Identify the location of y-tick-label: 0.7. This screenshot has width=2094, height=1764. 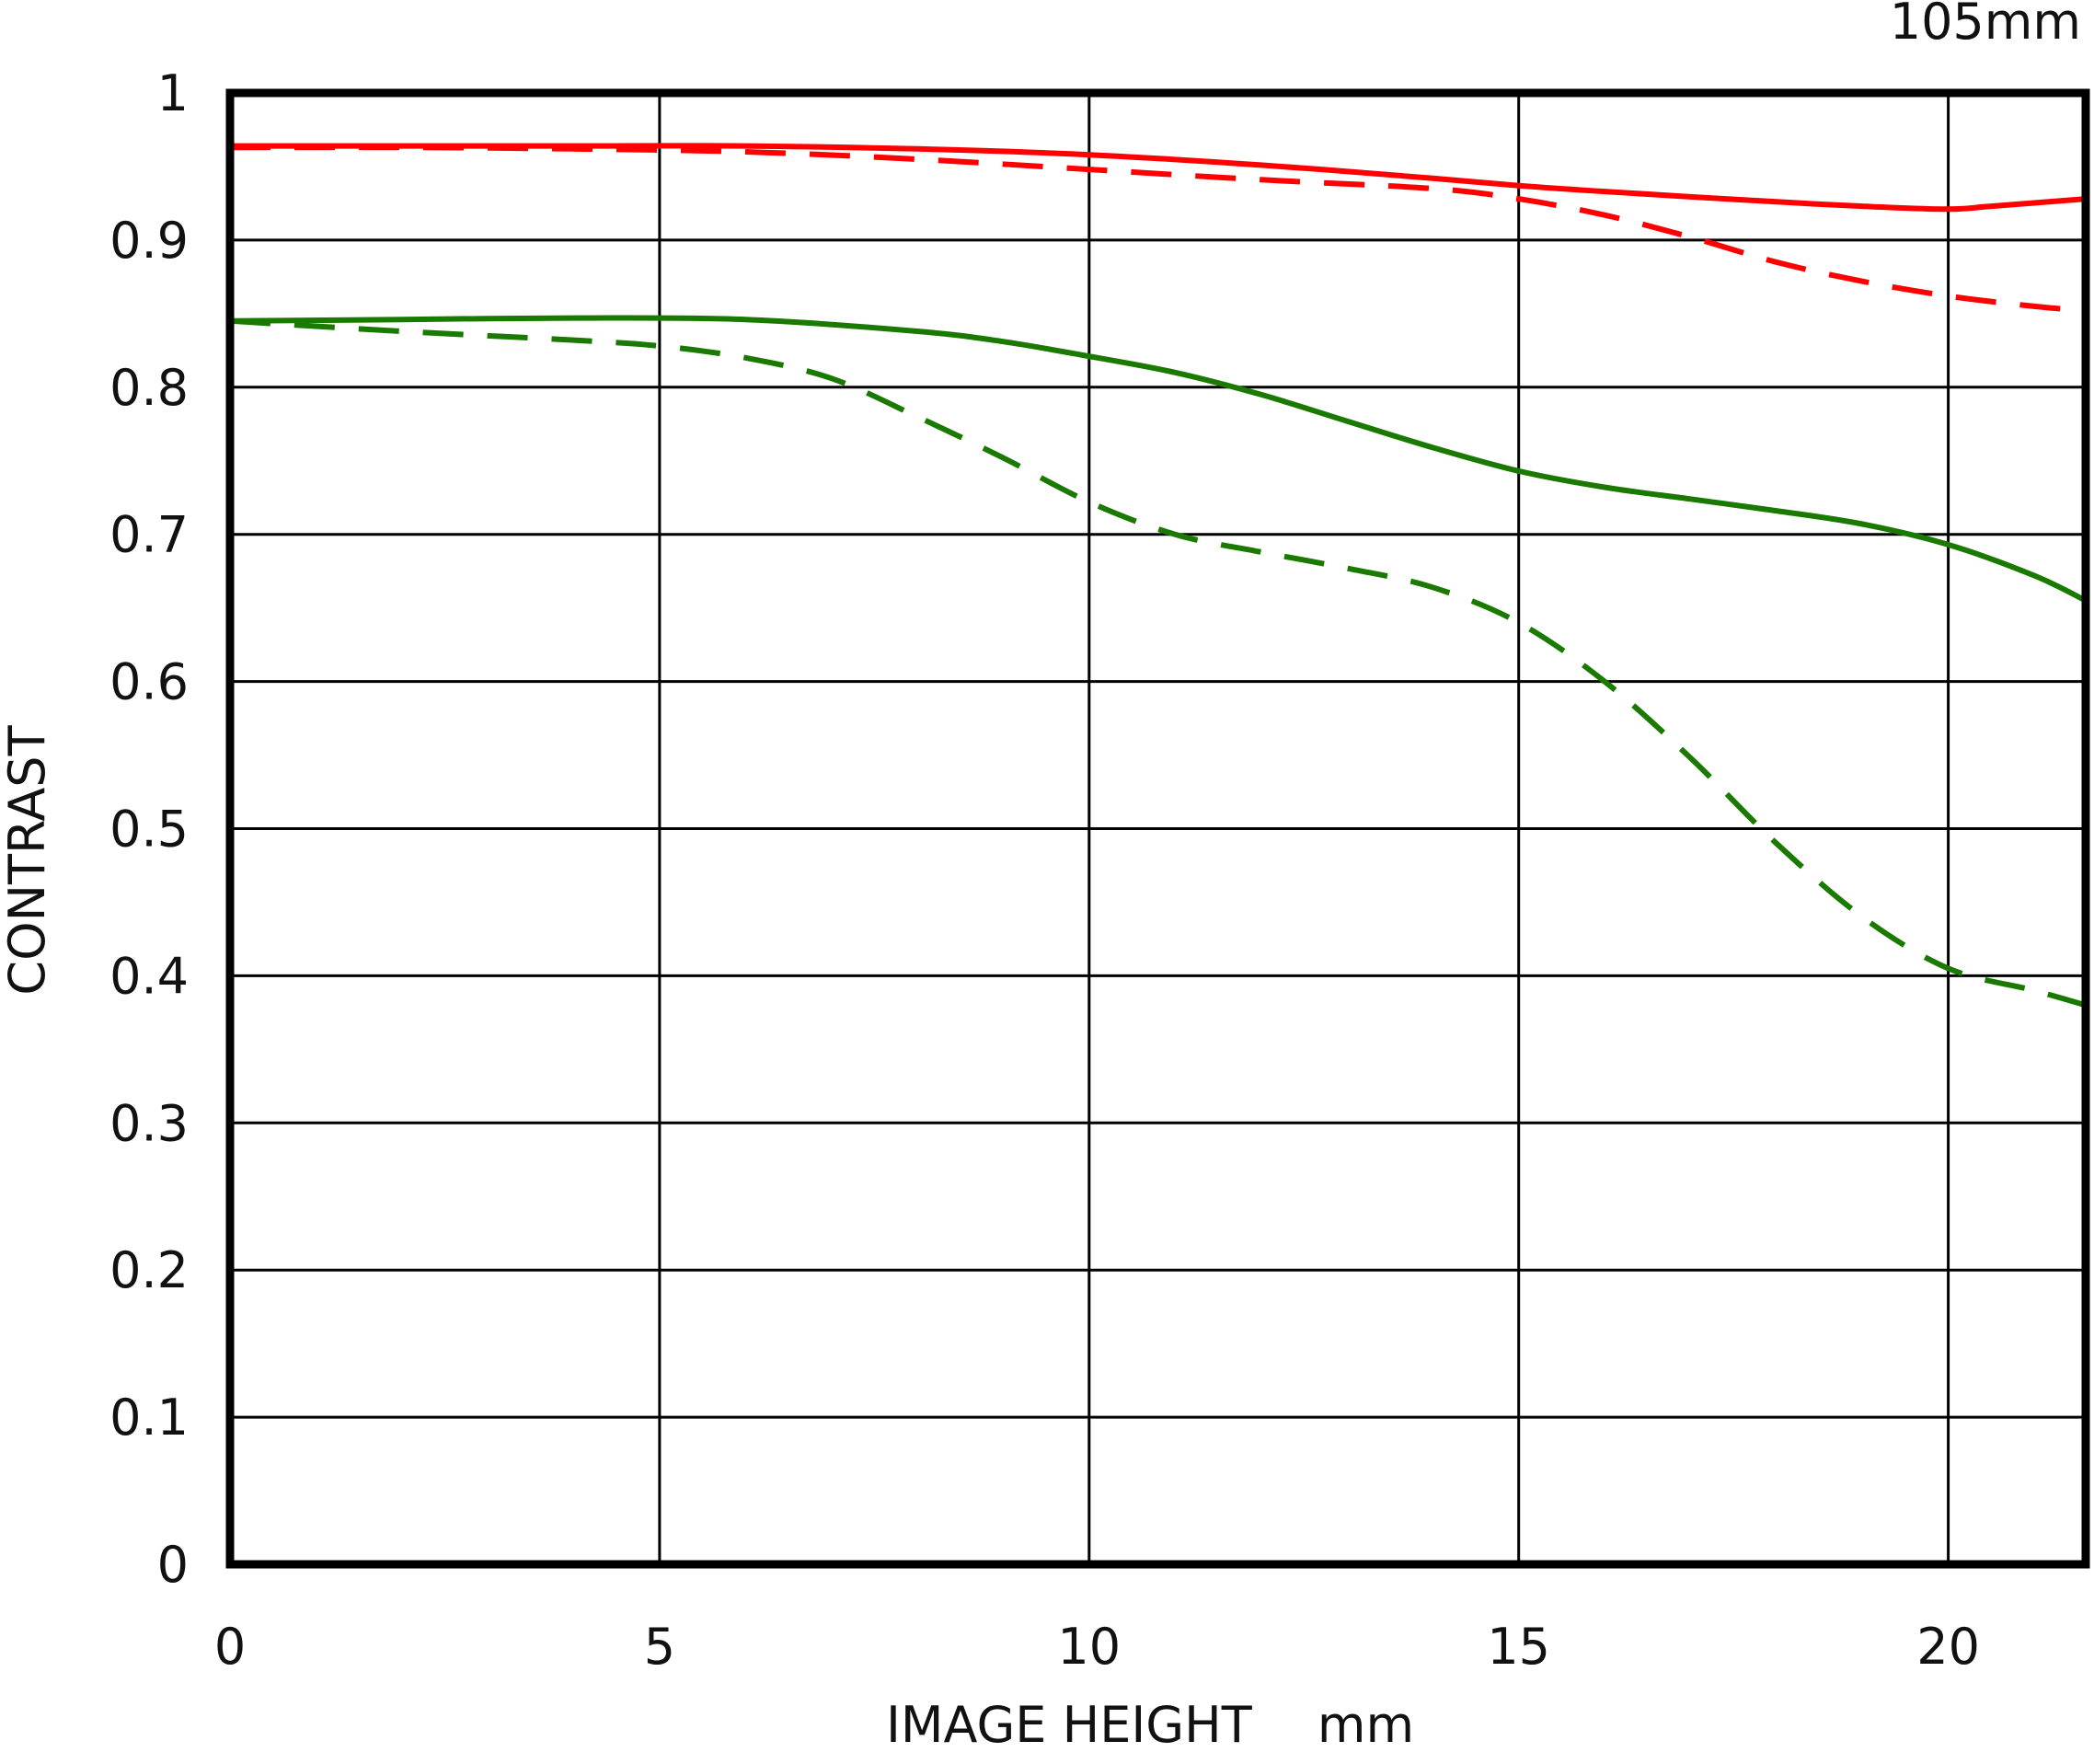
(149, 535).